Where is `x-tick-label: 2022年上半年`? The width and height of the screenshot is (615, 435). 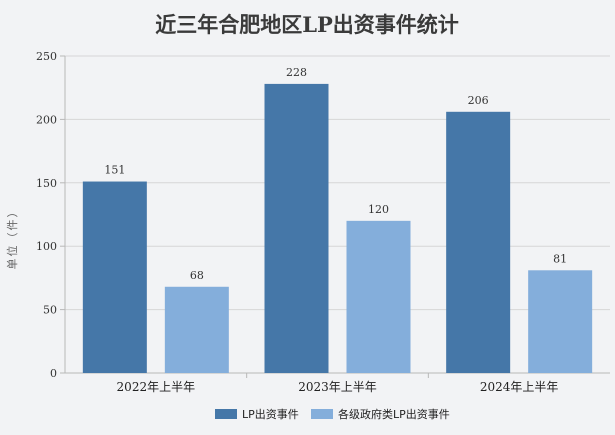 x-tick-label: 2022年上半年 is located at coordinates (156, 387).